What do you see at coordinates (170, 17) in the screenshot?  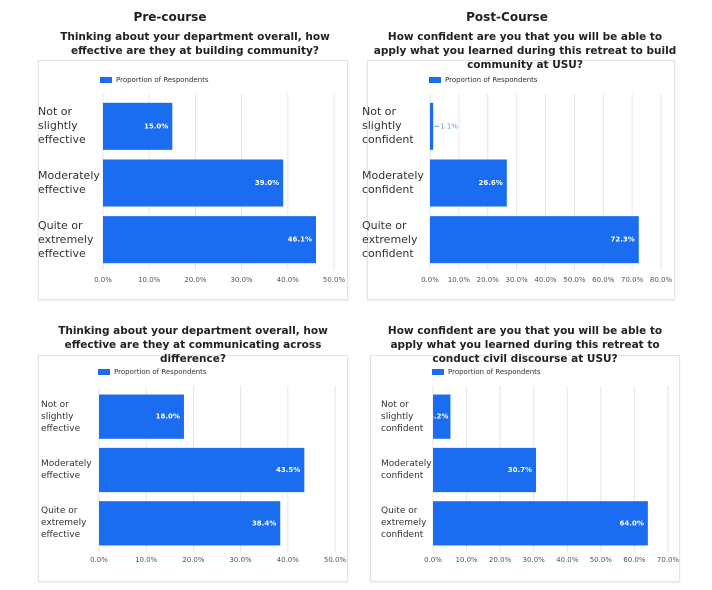 I see `column-header: Pre-course` at bounding box center [170, 17].